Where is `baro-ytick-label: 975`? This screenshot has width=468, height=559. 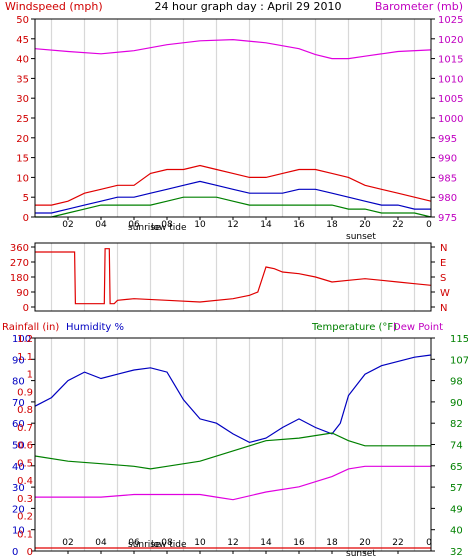
baro-ytick-label: 975 is located at coordinates (447, 218).